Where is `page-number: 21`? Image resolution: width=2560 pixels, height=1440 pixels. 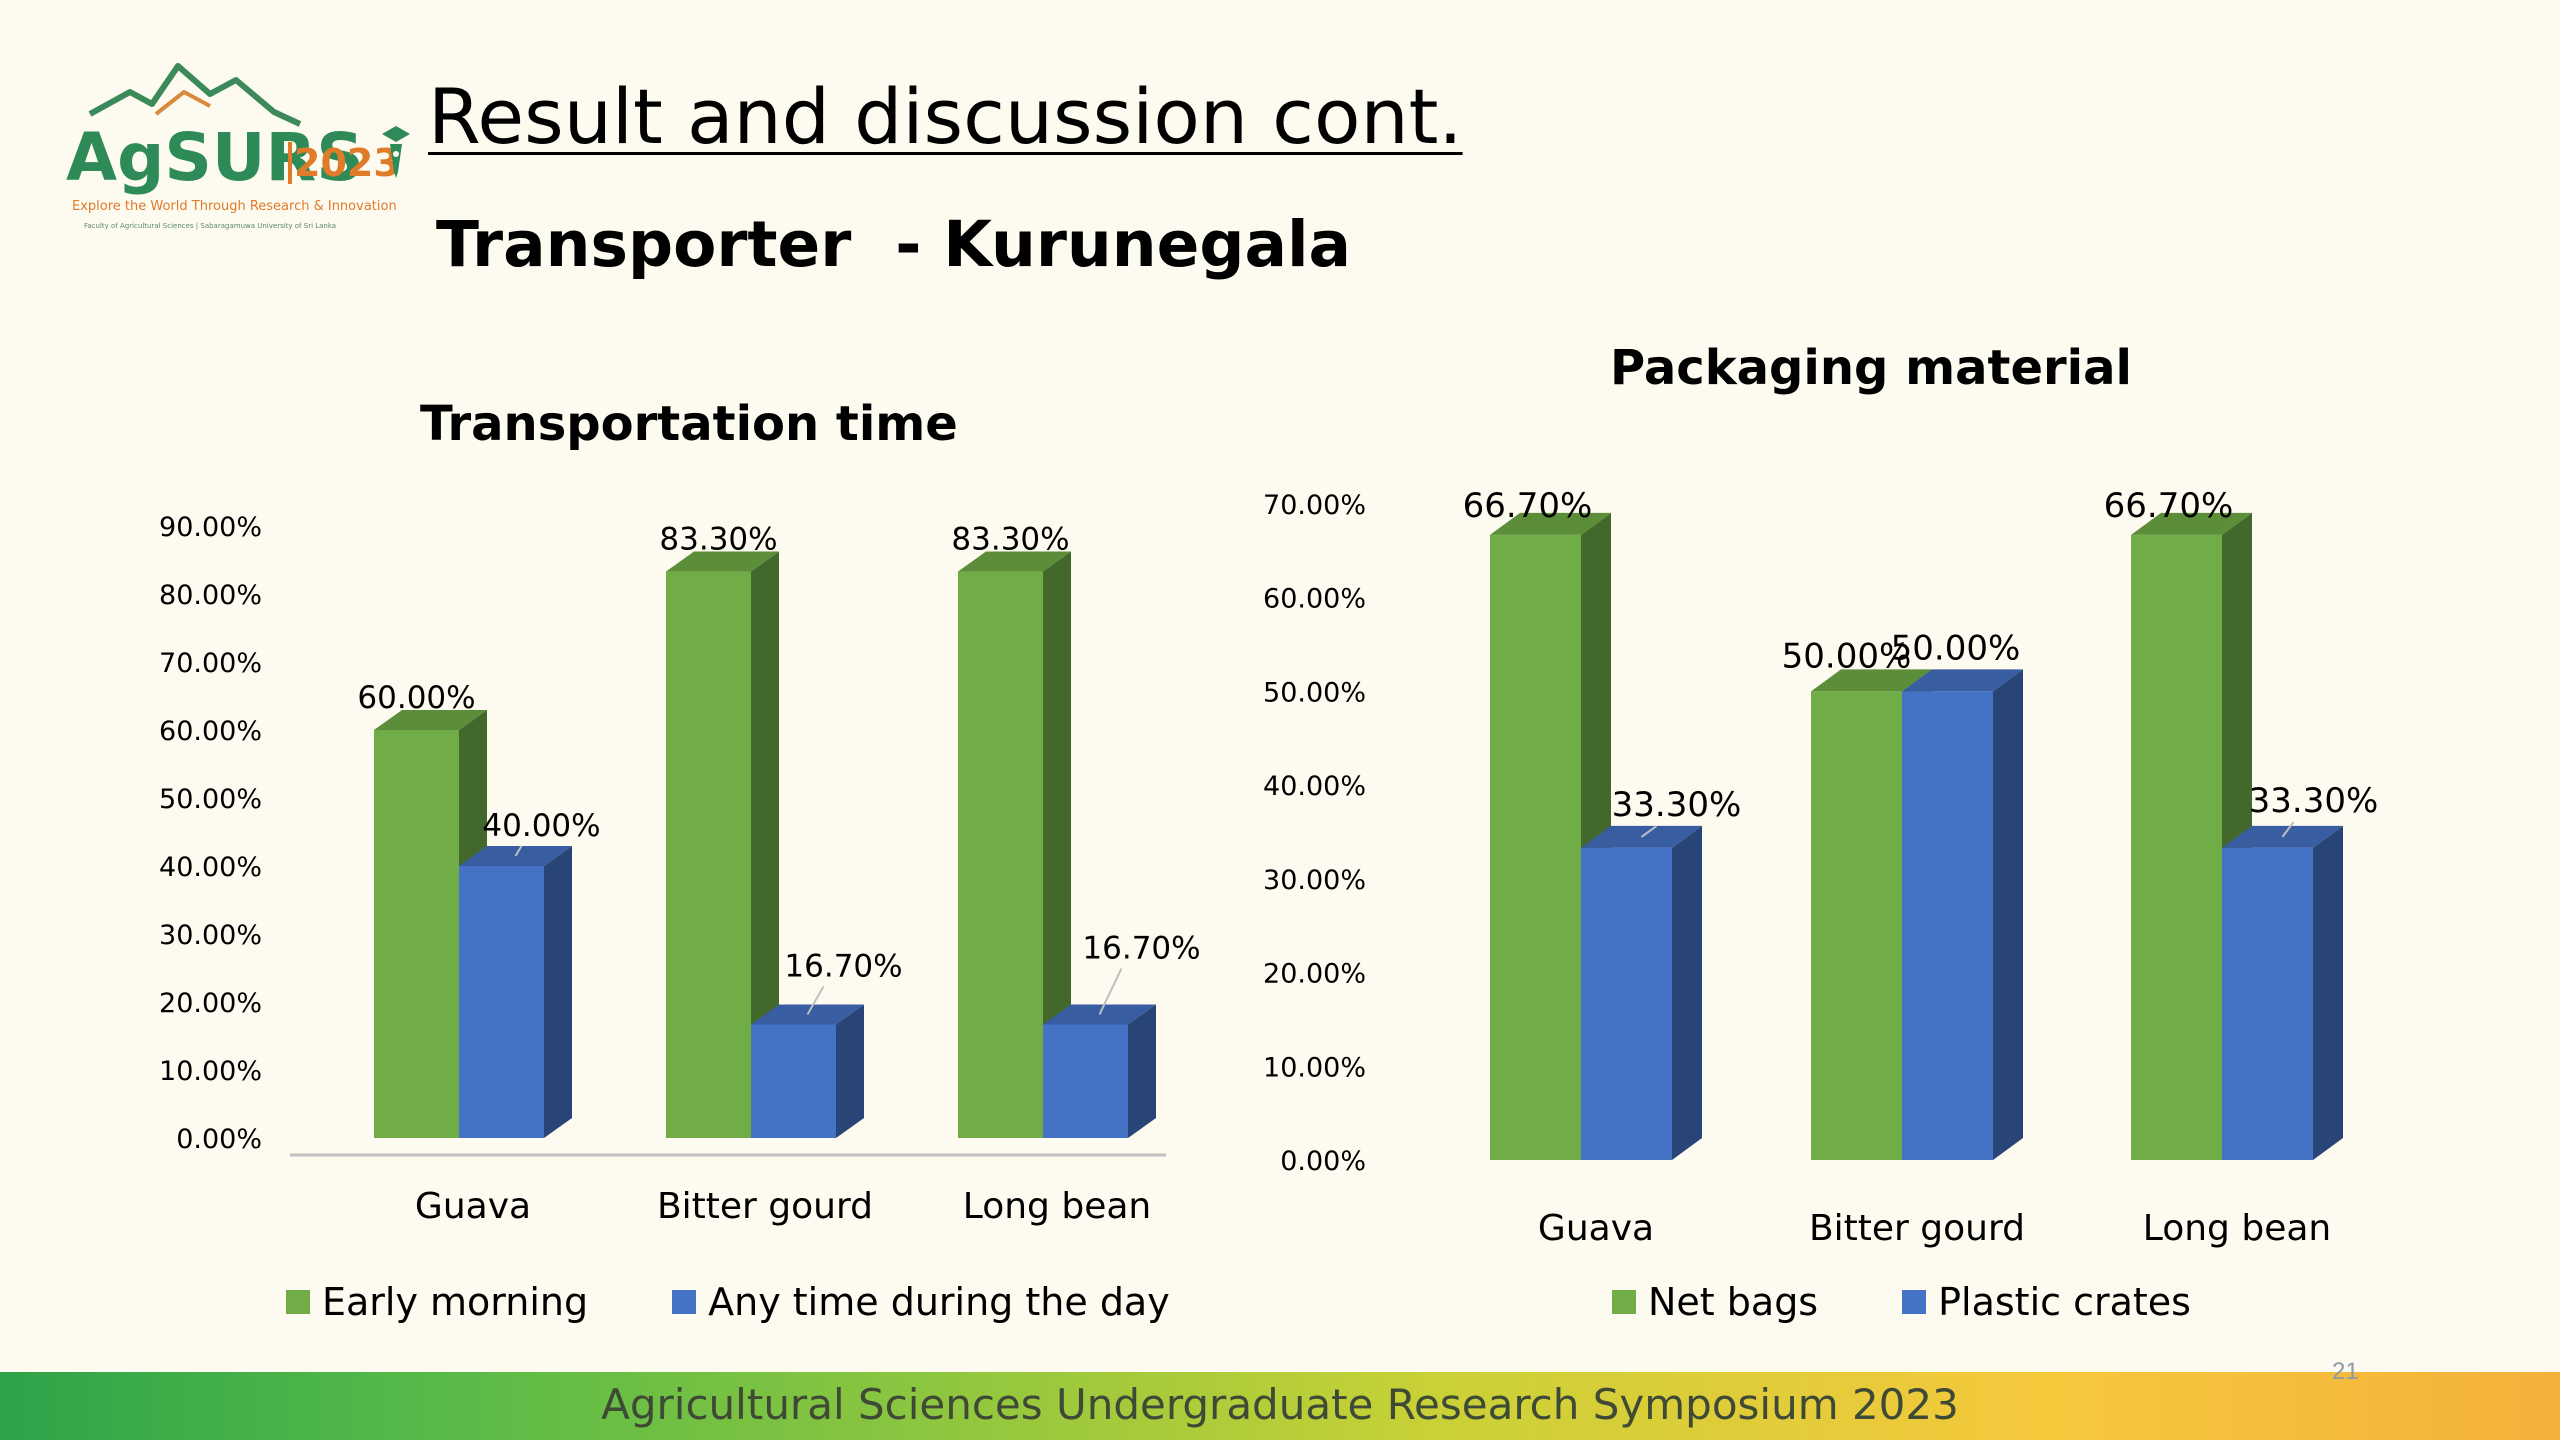 page-number: 21 is located at coordinates (2345, 1371).